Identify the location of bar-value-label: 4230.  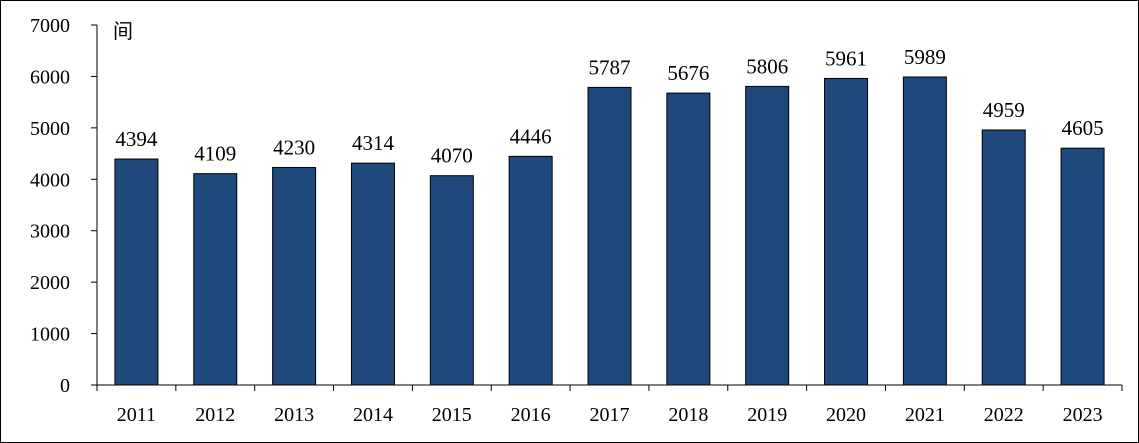
(294, 147).